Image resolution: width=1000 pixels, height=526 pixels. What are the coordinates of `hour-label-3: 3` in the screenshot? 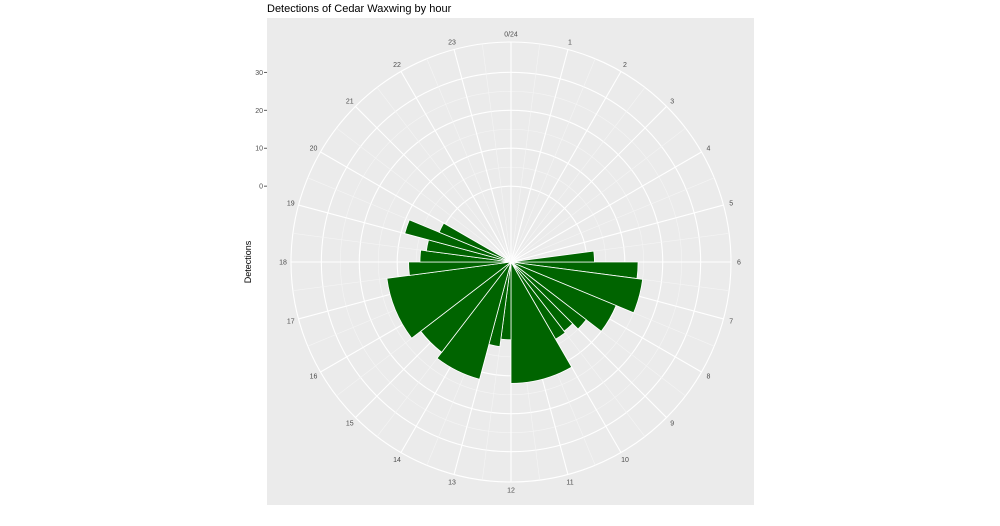 It's located at (672, 101).